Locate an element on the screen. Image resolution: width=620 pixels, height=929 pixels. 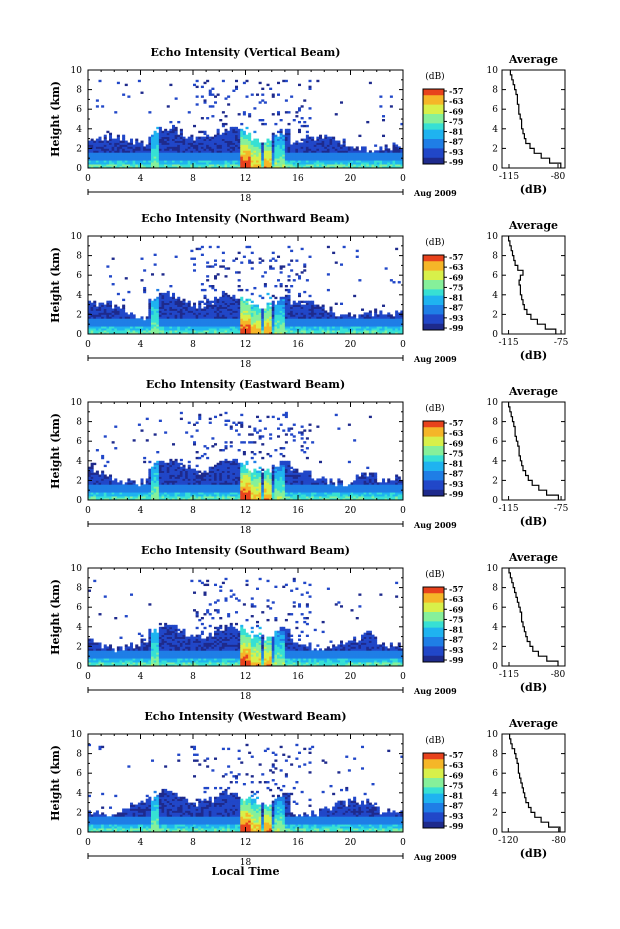
colorbar-unit: (dB) is located at coordinates (434, 242).